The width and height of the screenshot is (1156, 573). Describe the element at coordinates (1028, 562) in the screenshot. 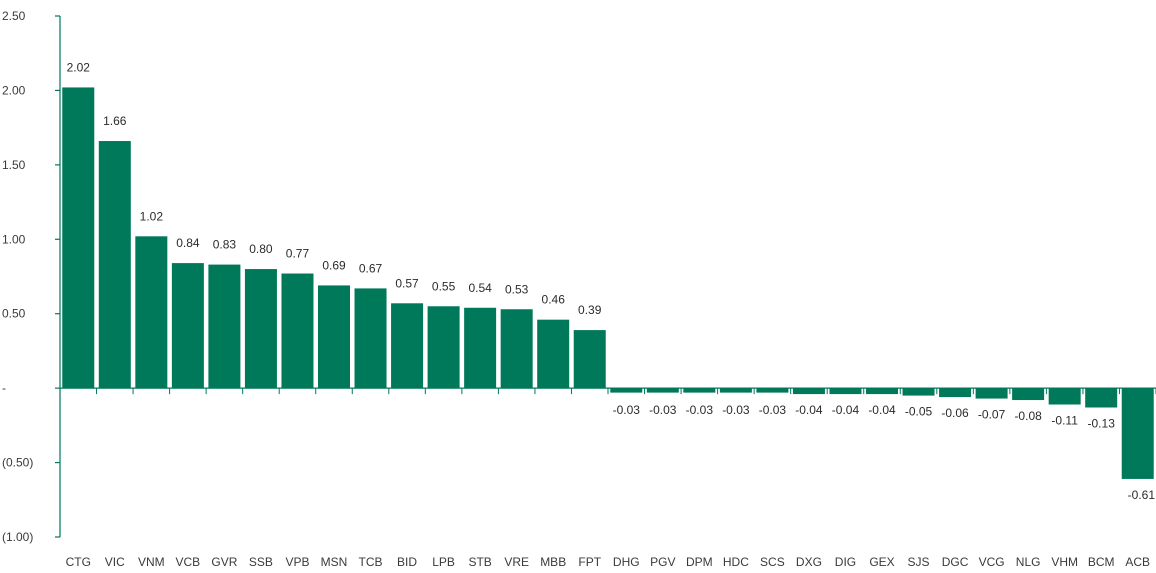

I see `category-label-nlg: NLG` at that location.